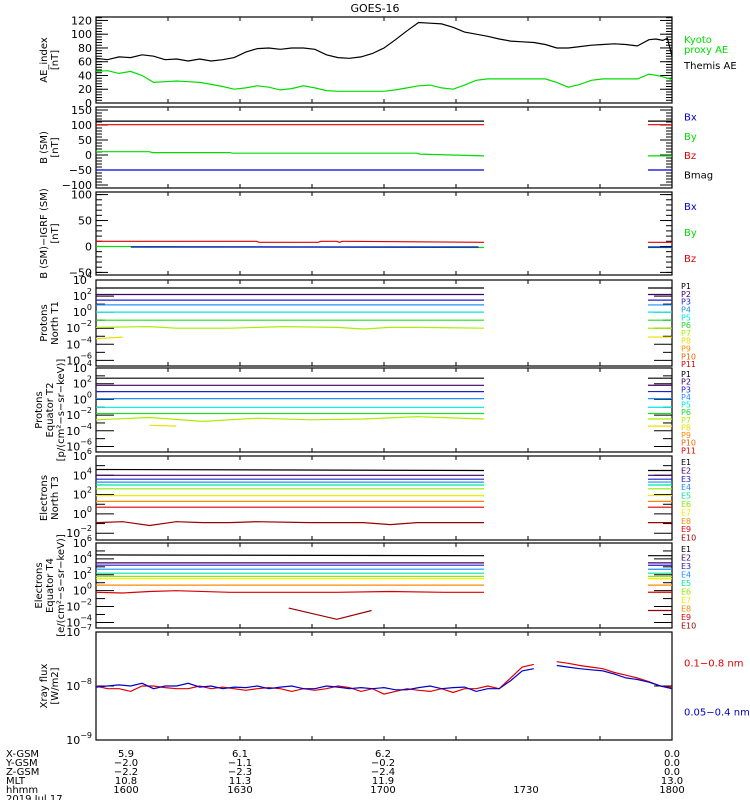  Describe the element at coordinates (289, 592) in the screenshot. I see `series-e9` at that location.